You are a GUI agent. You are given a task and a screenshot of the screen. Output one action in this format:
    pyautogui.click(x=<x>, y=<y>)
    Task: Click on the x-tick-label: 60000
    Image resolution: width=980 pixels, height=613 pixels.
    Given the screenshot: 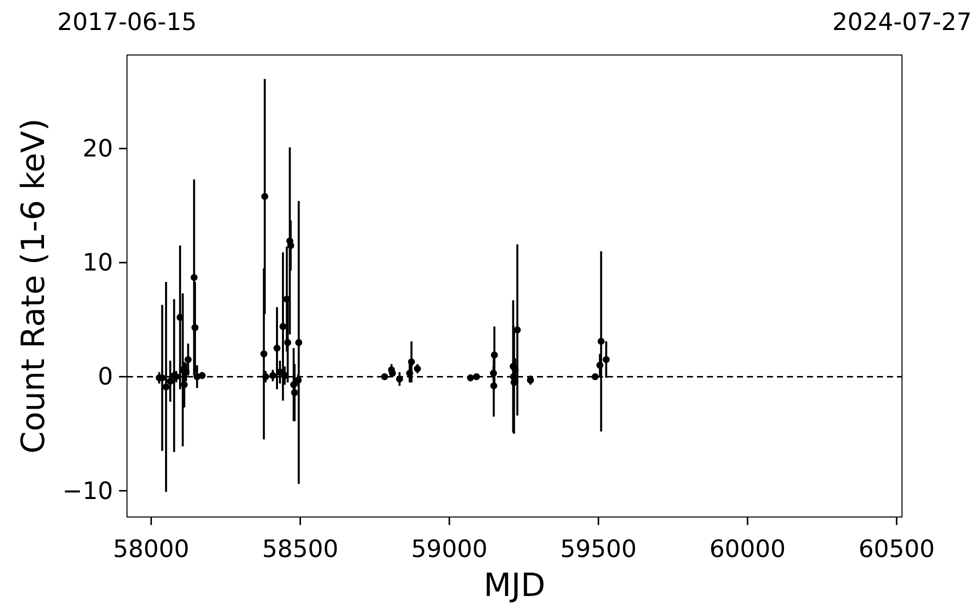 What is the action you would take?
    pyautogui.click(x=747, y=549)
    